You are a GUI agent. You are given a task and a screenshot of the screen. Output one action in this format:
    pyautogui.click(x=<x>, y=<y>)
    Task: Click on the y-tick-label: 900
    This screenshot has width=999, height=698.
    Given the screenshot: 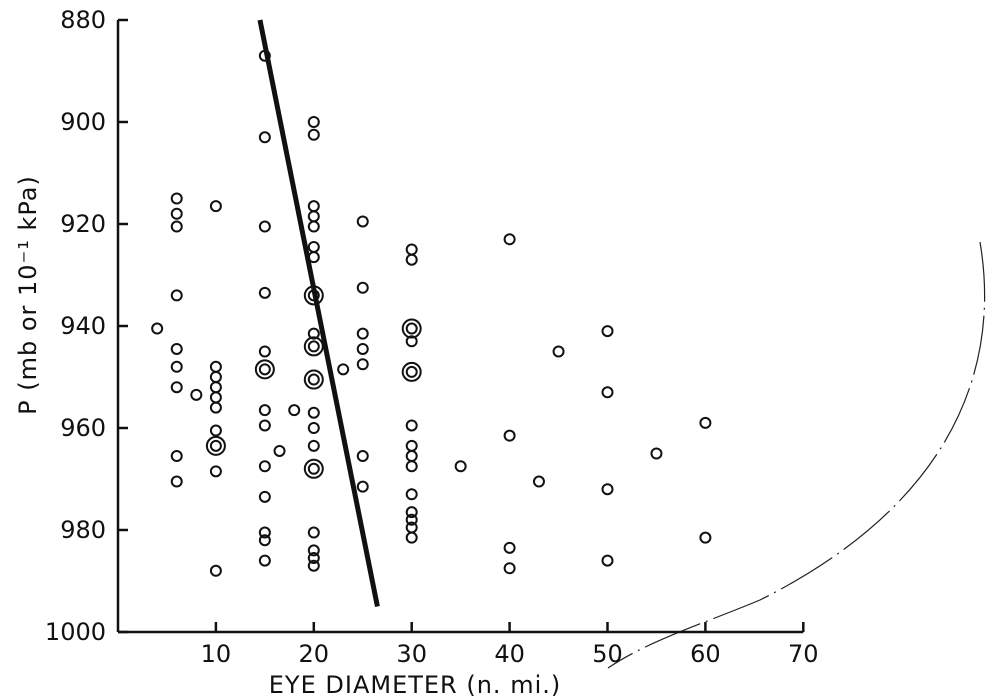 What is the action you would take?
    pyautogui.click(x=83, y=122)
    